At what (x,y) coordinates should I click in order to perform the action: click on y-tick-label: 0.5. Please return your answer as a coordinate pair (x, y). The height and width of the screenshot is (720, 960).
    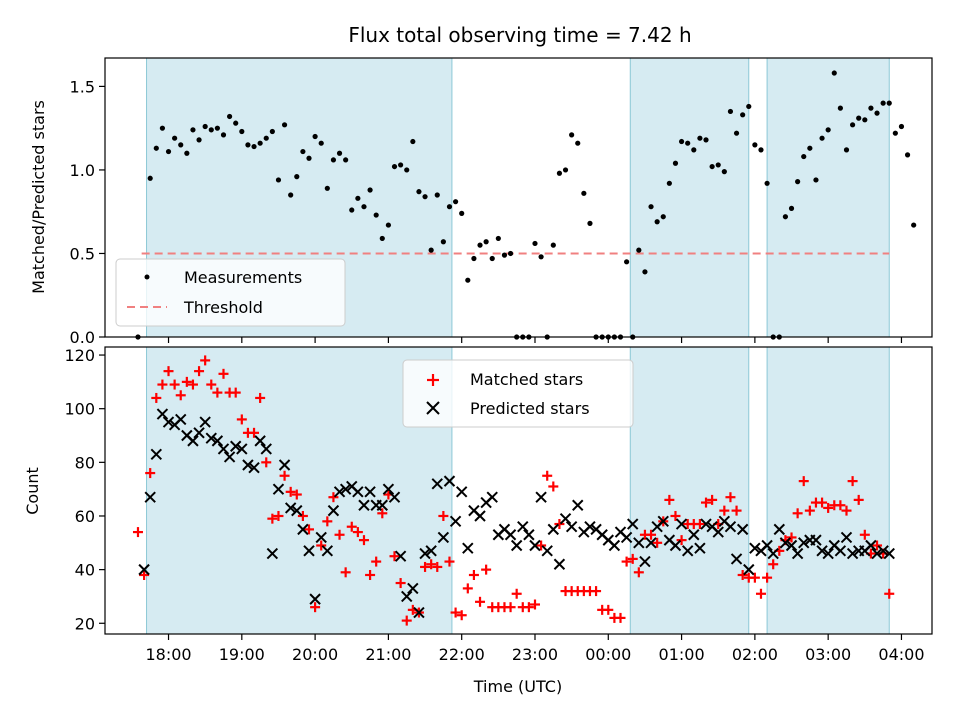
    Looking at the image, I should click on (82, 253).